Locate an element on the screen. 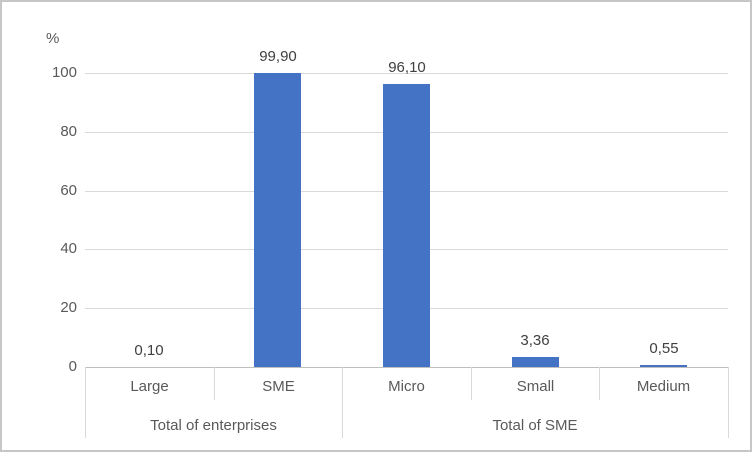 This screenshot has height=452, width=752. data-label-large: 0,10 is located at coordinates (149, 350).